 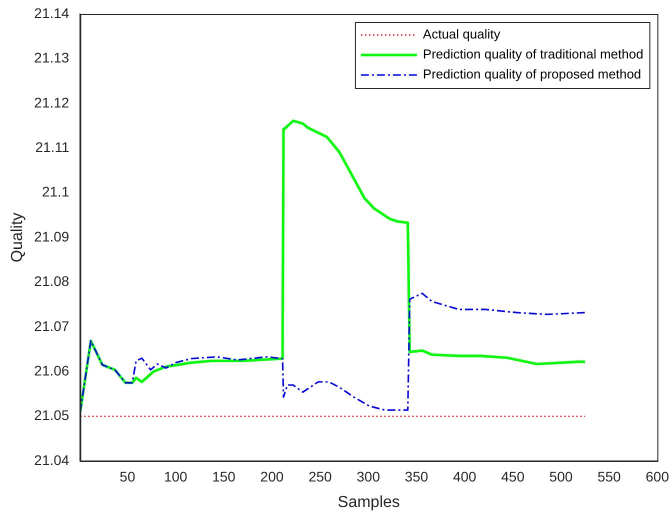 What do you see at coordinates (532, 74) in the screenshot?
I see `legend-label: Prediction quality of proposed method` at bounding box center [532, 74].